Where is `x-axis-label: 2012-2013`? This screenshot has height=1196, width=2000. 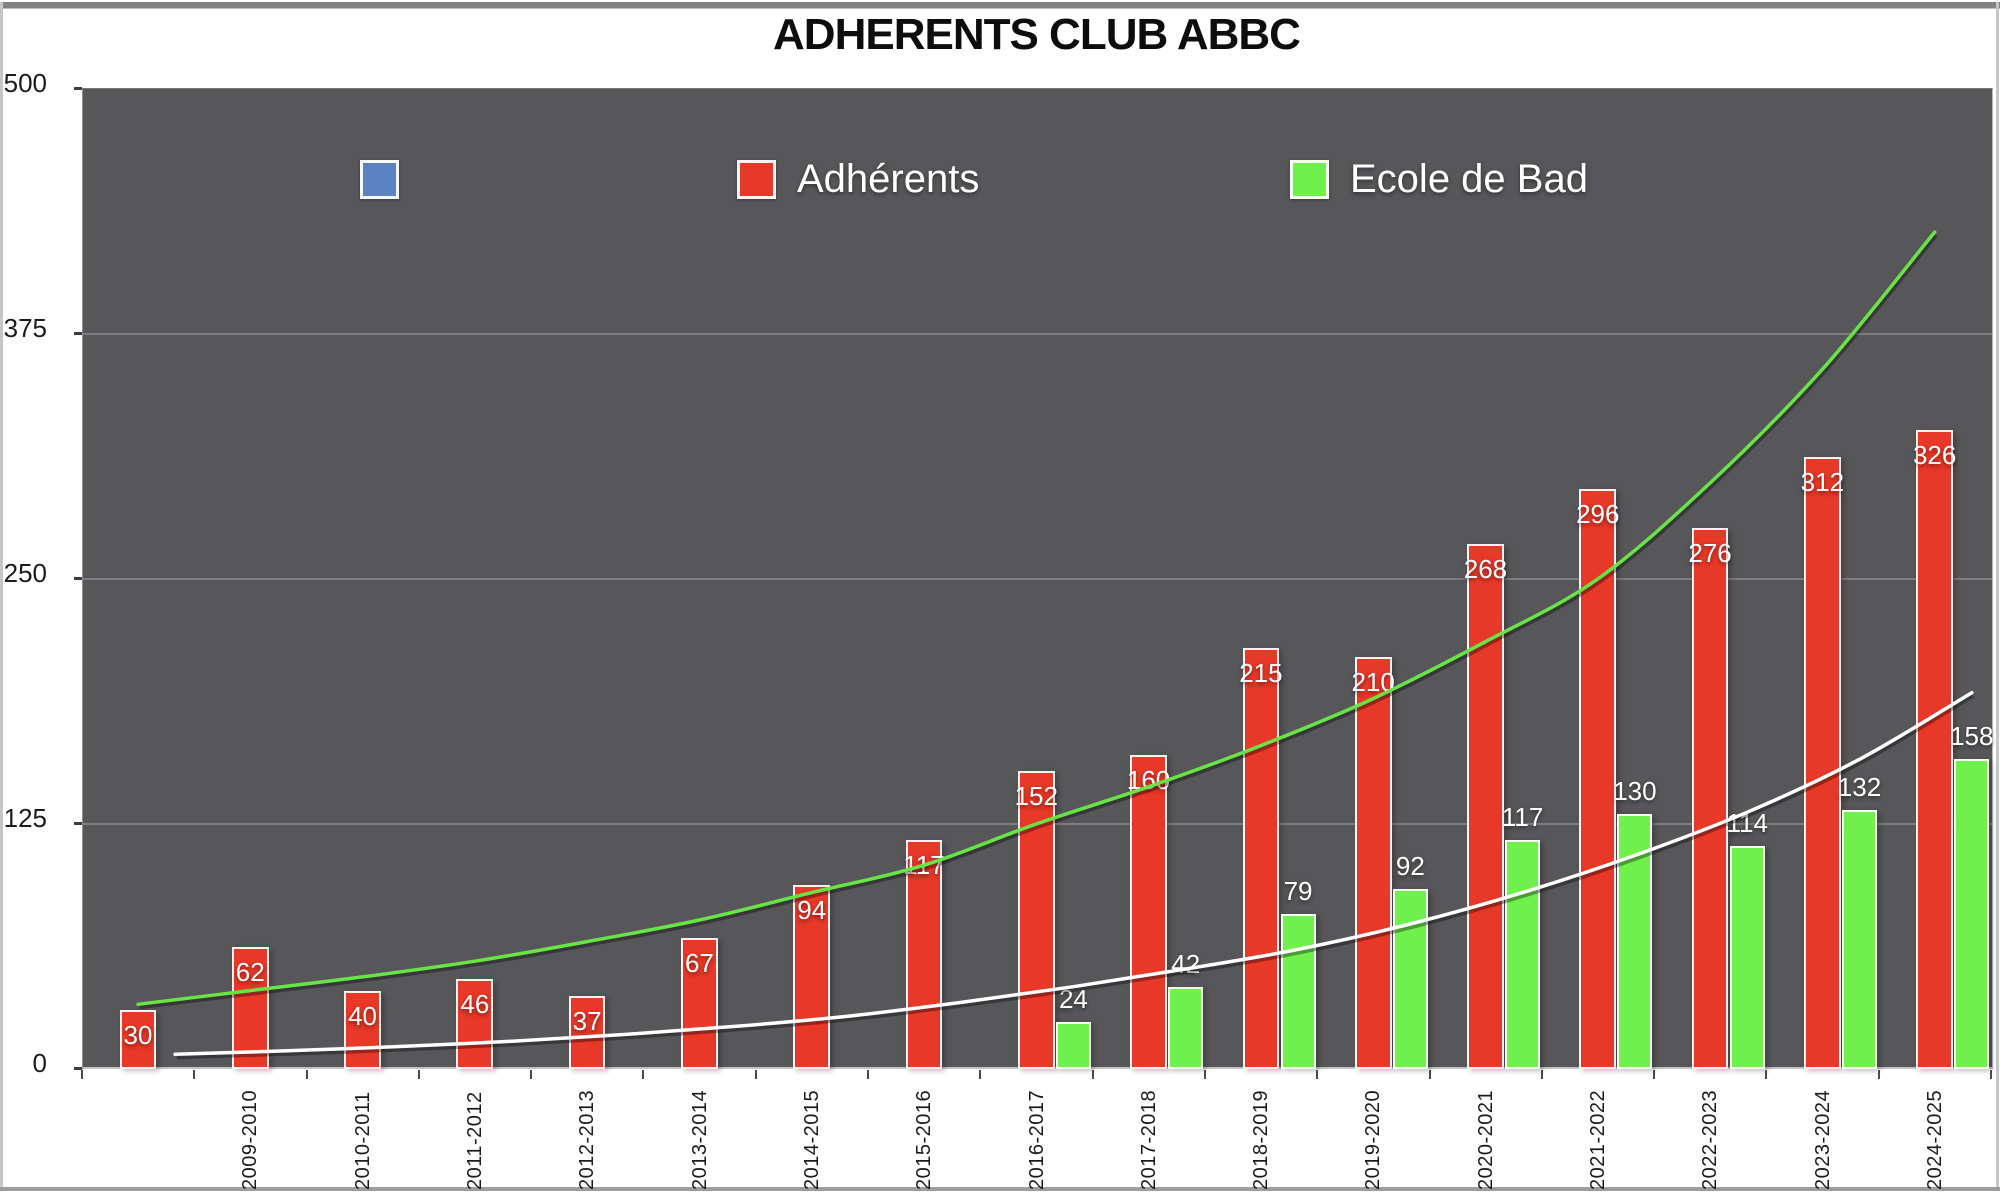 x-axis-label: 2012-2013 is located at coordinates (587, 1139).